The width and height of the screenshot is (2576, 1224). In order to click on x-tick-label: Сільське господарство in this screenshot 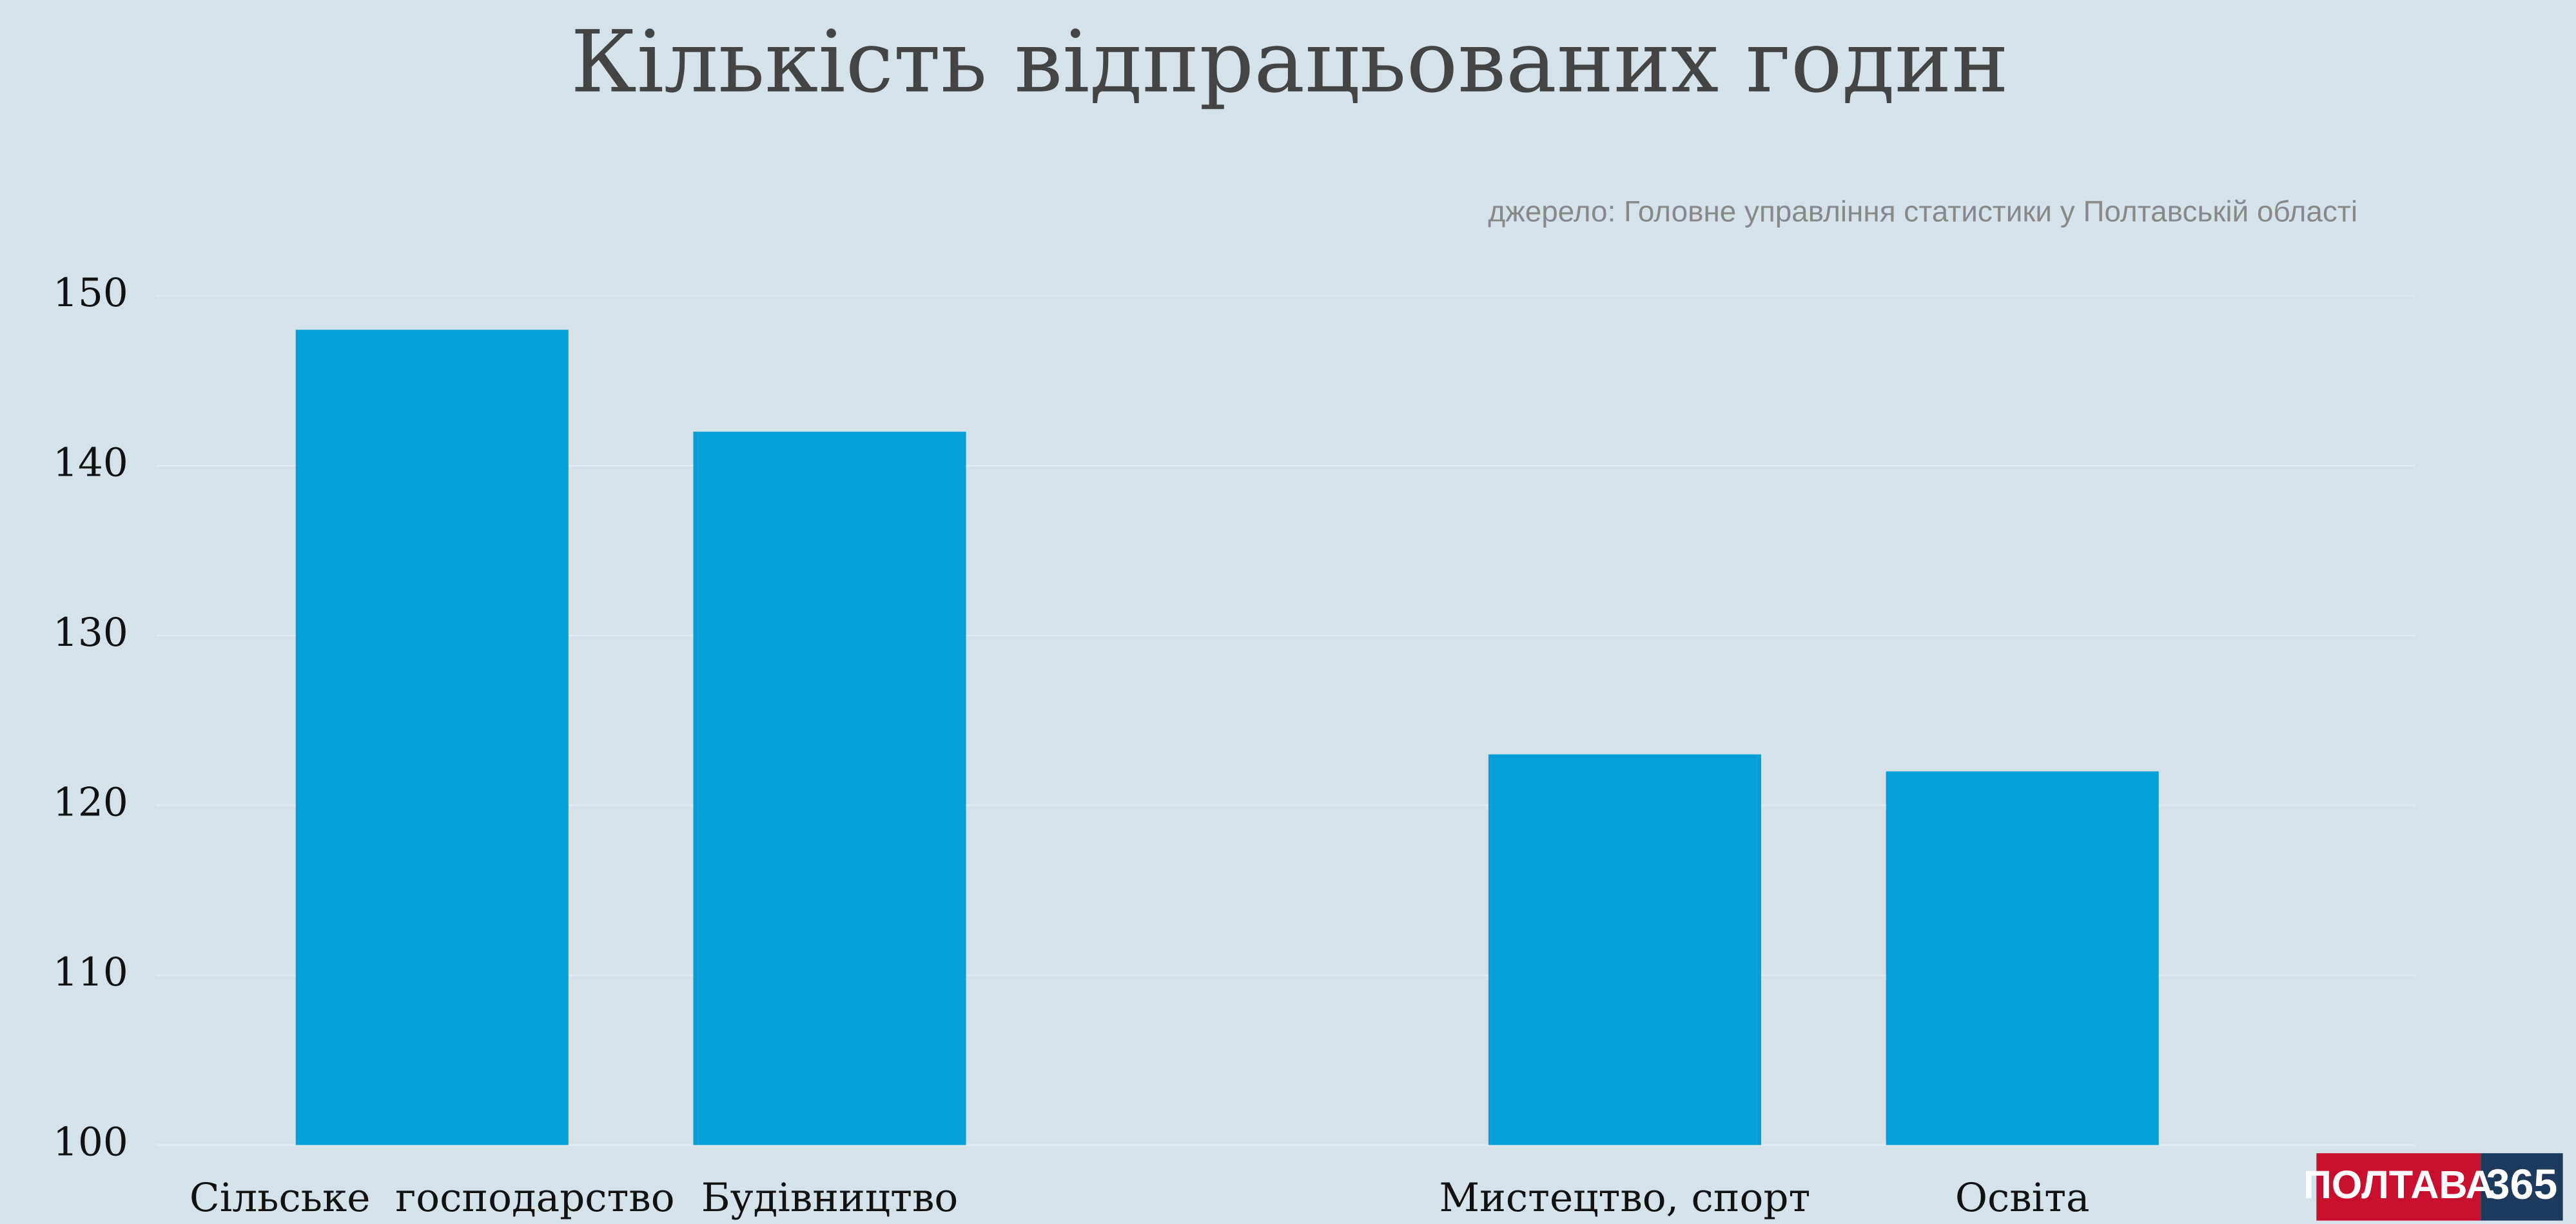, I will do `click(432, 1198)`.